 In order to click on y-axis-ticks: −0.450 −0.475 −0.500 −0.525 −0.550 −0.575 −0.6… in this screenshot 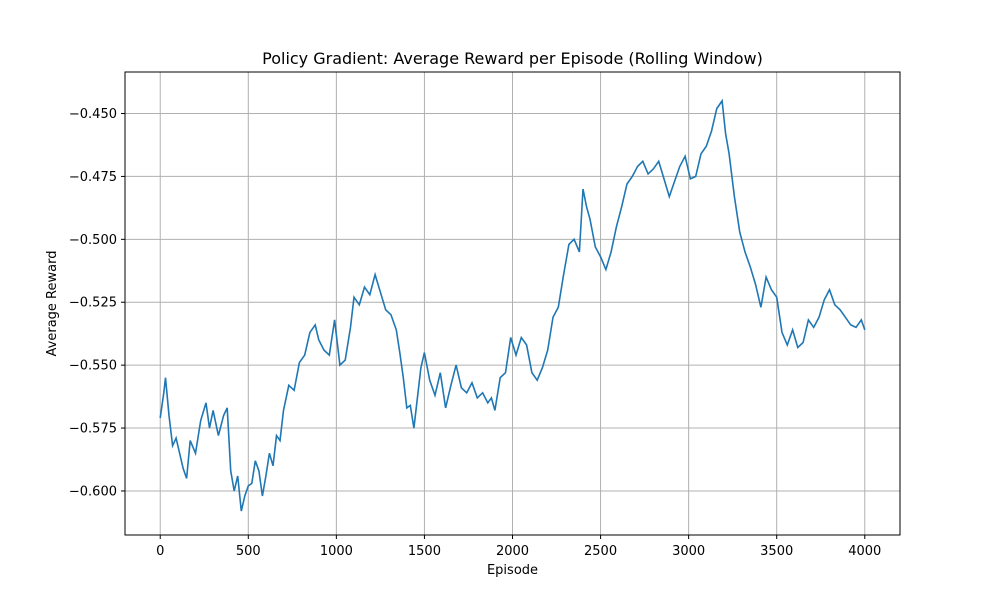, I will do `click(97, 303)`.